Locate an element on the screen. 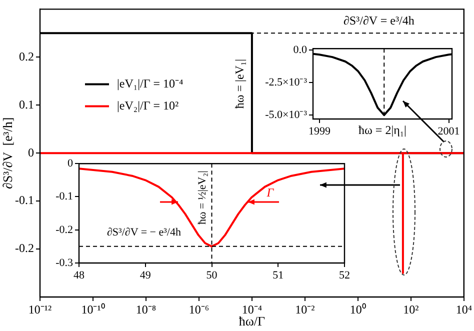 This screenshot has height=331, width=474. legend-label: |eV₁|/Γ = 10⁻⁴ is located at coordinates (150, 83).